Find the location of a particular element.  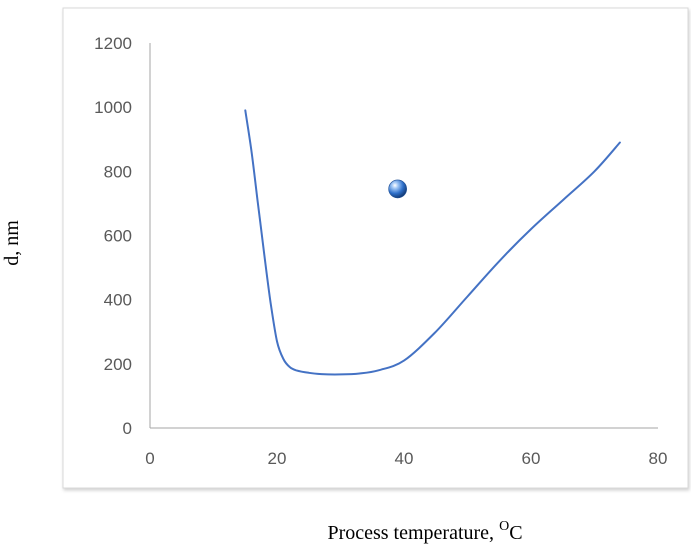

x-tick-label: 40 is located at coordinates (404, 458).